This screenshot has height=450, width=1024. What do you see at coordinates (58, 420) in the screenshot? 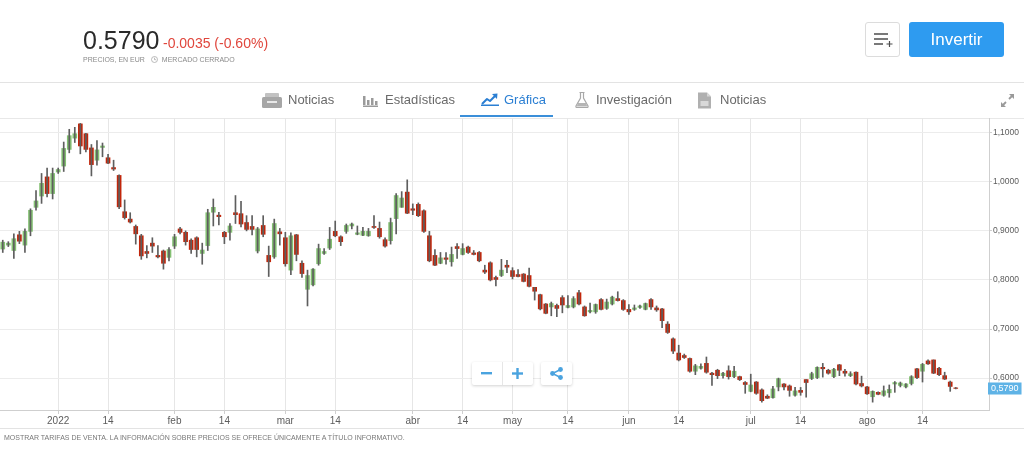
I see `x-tick-label: 2022` at bounding box center [58, 420].